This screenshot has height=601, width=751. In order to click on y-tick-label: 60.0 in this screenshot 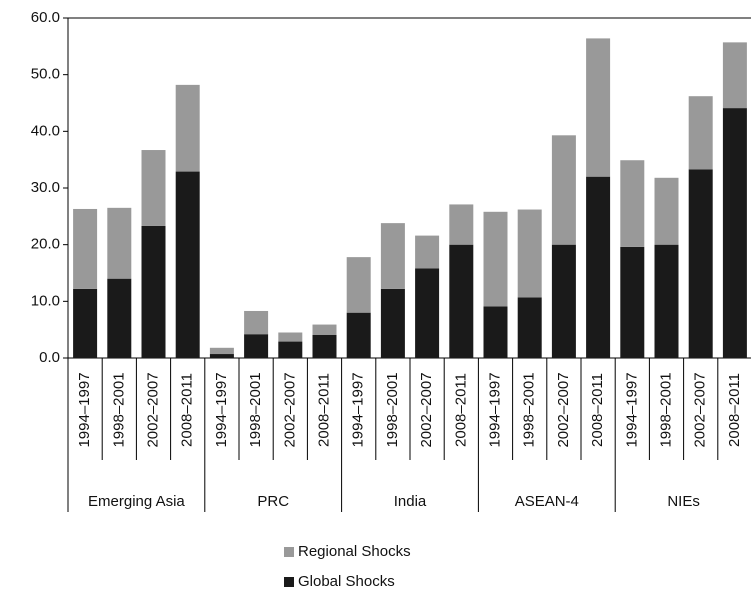, I will do `click(45, 17)`.